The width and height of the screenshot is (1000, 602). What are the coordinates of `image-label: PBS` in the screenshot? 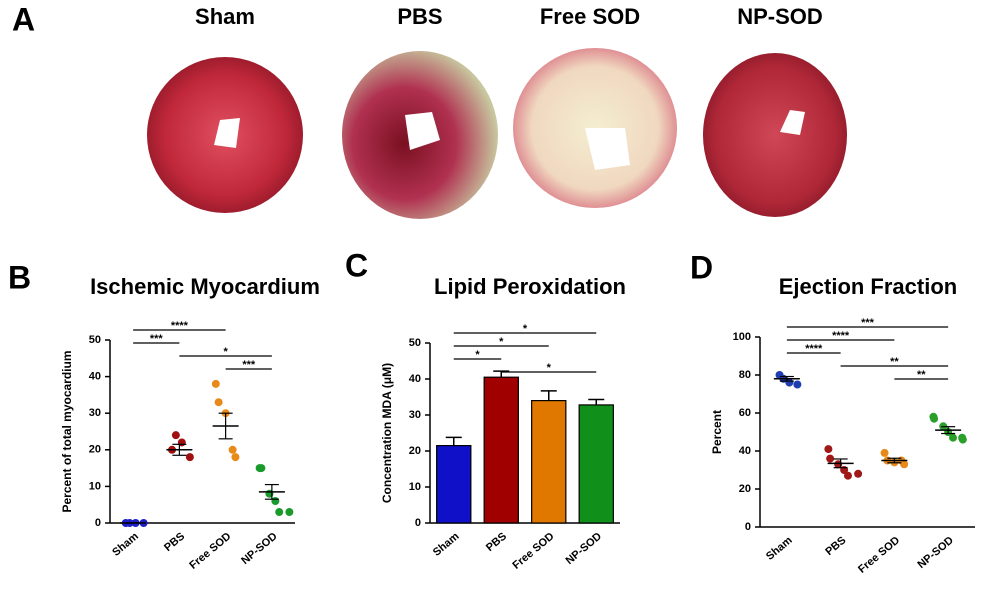 It's located at (419, 16).